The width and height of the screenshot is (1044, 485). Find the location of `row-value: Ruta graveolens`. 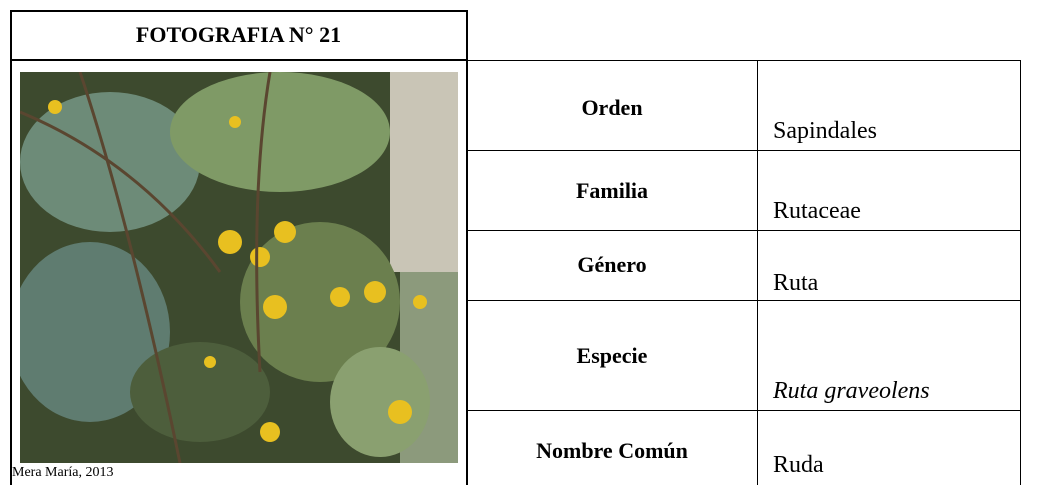

row-value: Ruta graveolens is located at coordinates (851, 391).